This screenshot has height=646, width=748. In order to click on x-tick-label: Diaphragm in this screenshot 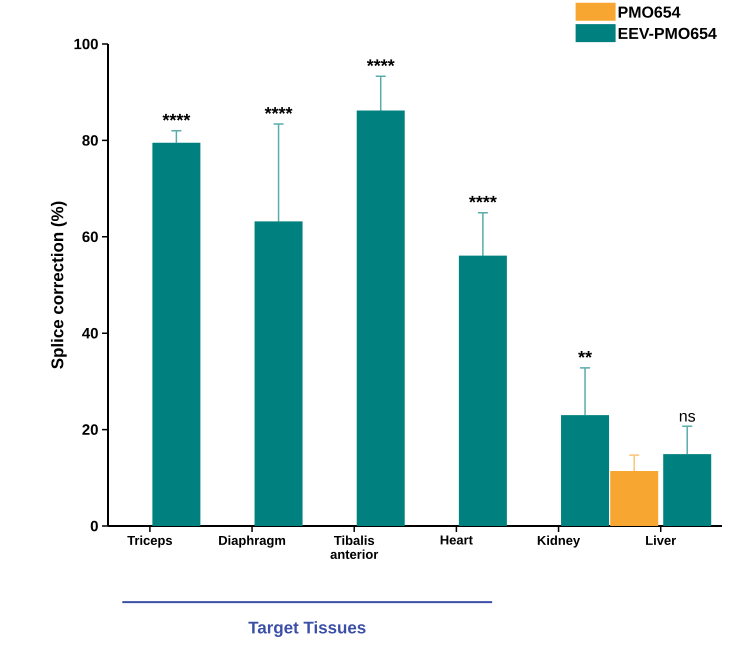, I will do `click(252, 542)`.